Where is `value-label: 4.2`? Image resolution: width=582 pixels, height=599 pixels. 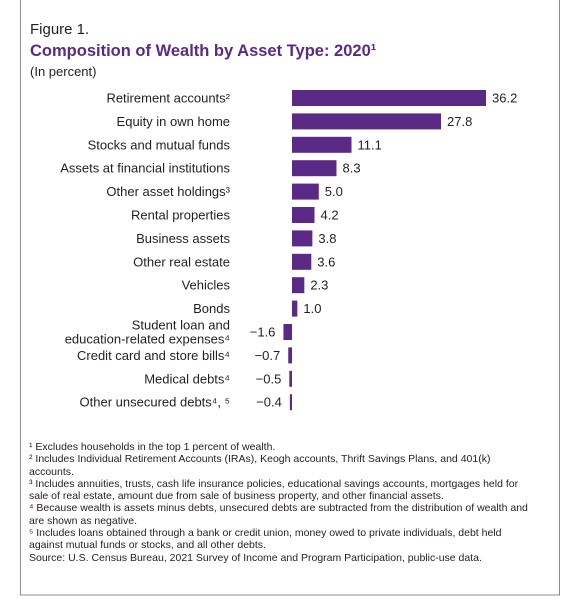
value-label: 4.2 is located at coordinates (330, 215).